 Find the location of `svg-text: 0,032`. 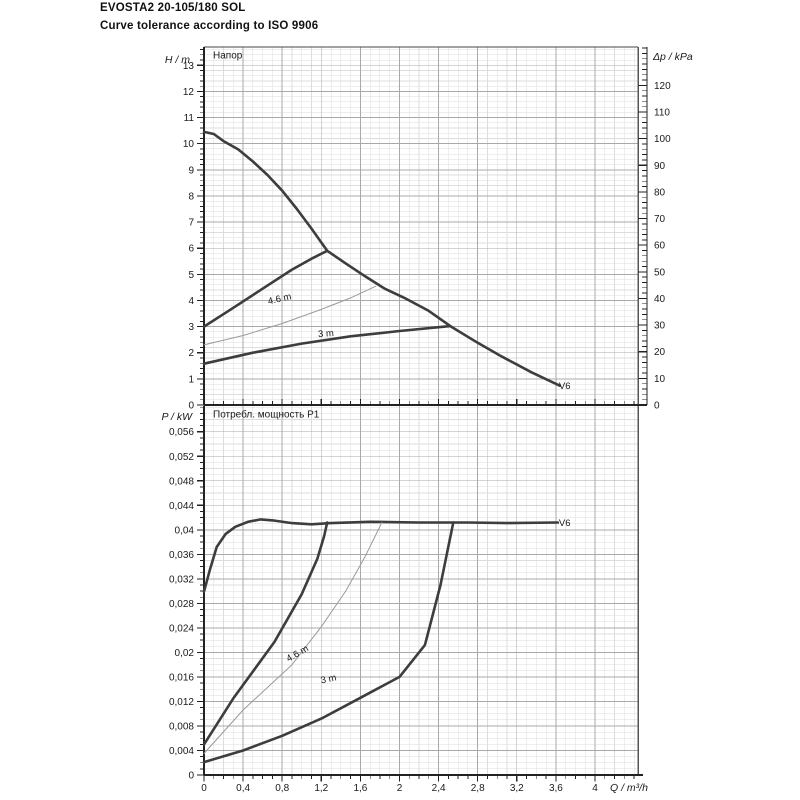

svg-text: 0,032 is located at coordinates (181, 579).